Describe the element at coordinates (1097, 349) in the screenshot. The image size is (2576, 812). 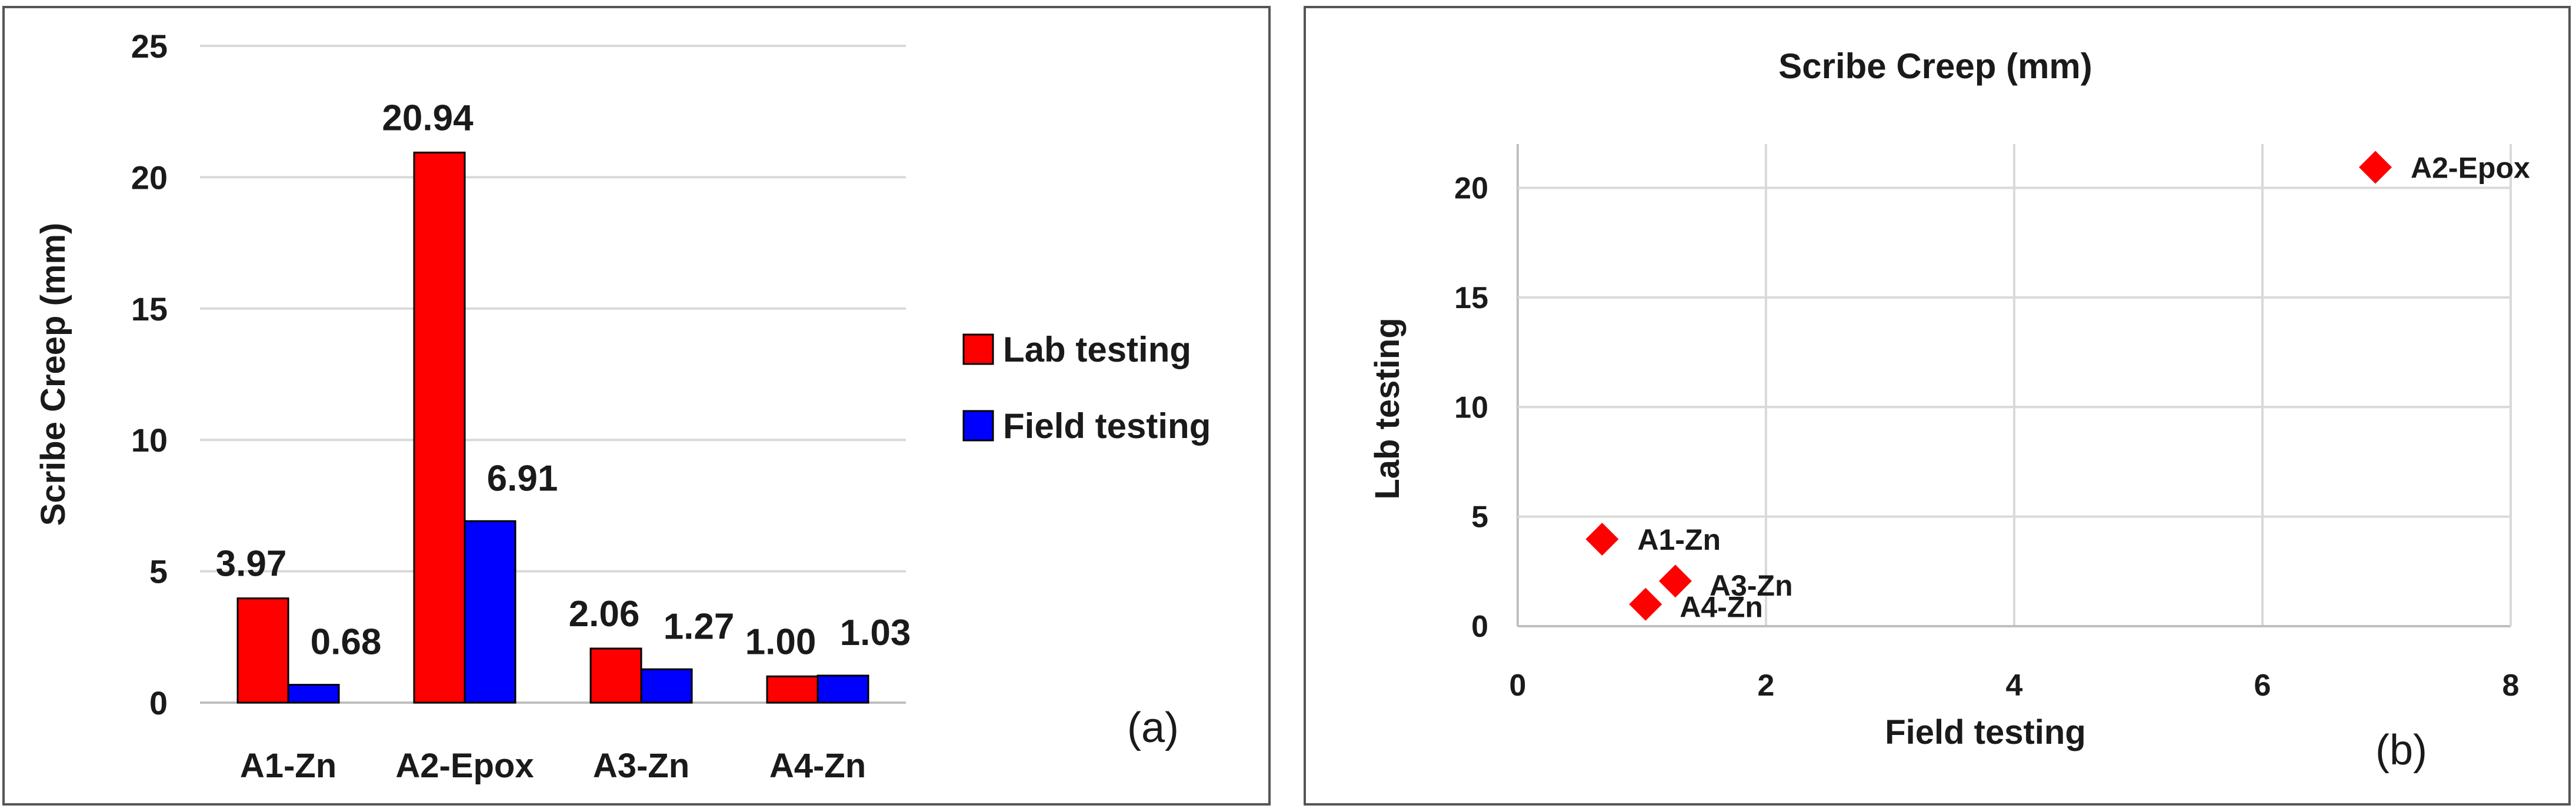
I see `legend-label: Lab testing` at that location.